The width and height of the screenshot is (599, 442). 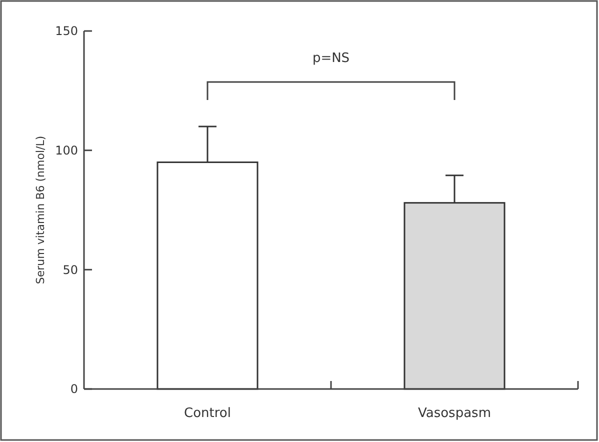 What do you see at coordinates (66, 31) in the screenshot?
I see `y-tick-label: 150` at bounding box center [66, 31].